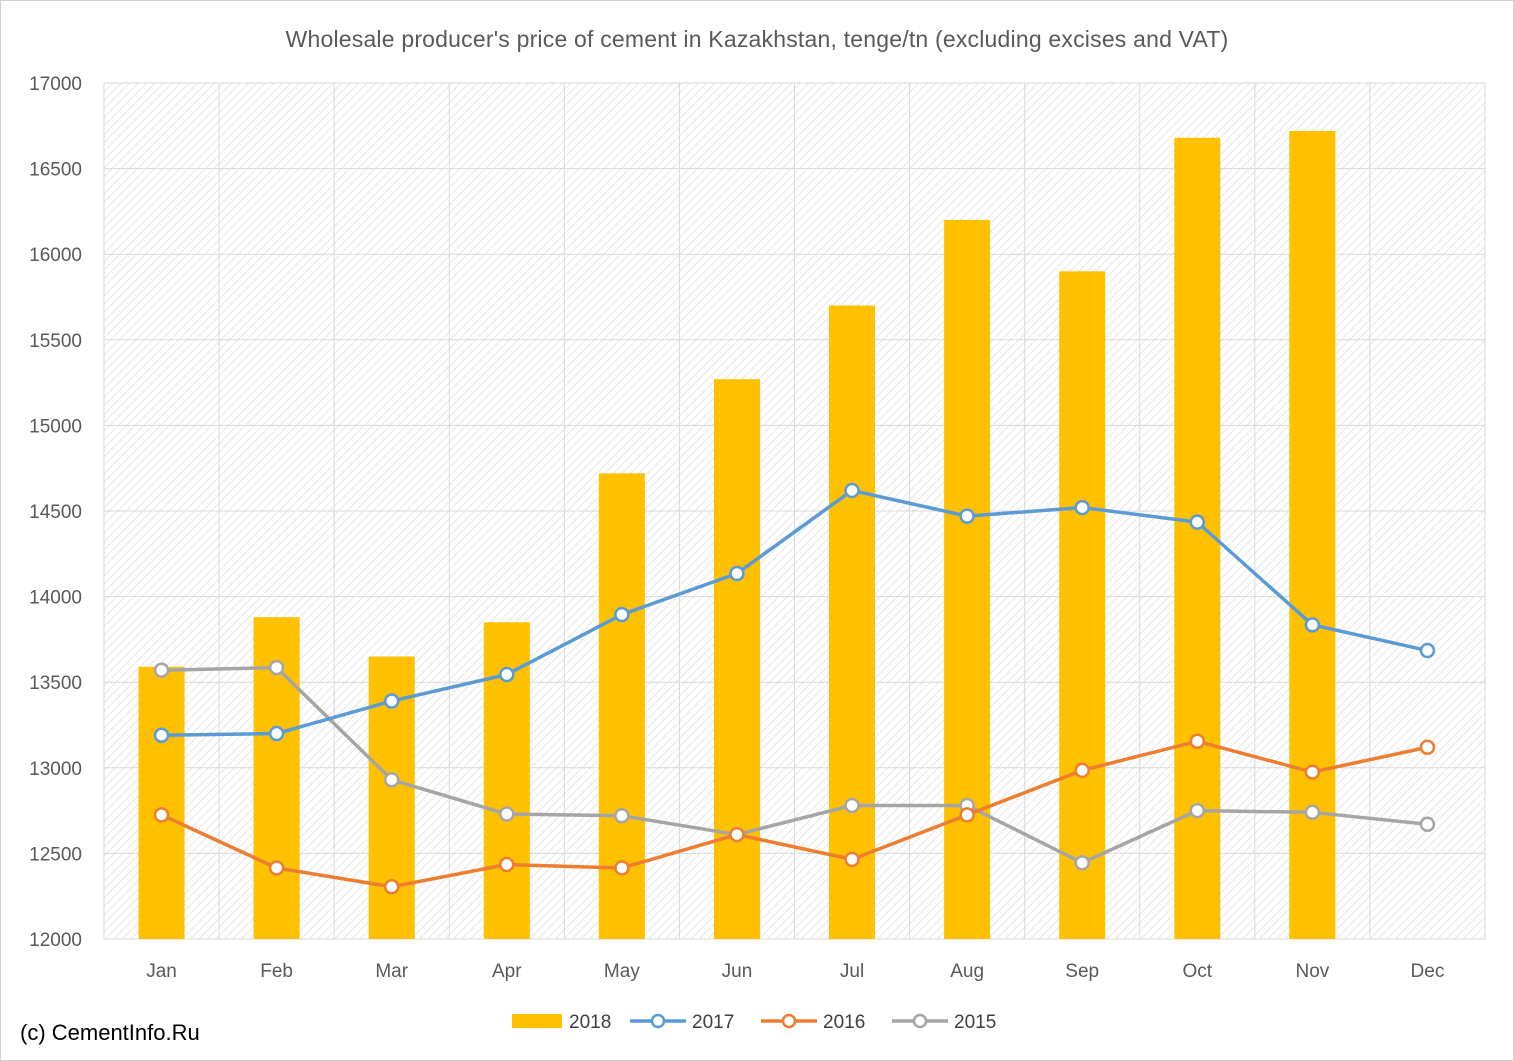 The image size is (1514, 1061). What do you see at coordinates (967, 516) in the screenshot?
I see `point-2017-aug` at bounding box center [967, 516].